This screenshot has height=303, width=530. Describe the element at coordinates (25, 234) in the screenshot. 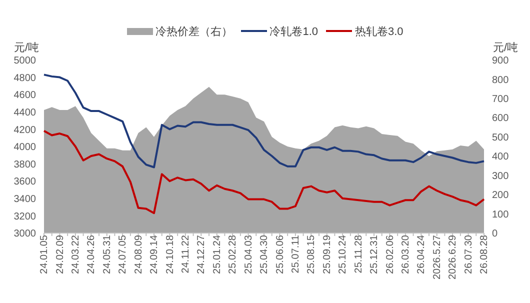

I see `y-tick-label: 3000` at that location.